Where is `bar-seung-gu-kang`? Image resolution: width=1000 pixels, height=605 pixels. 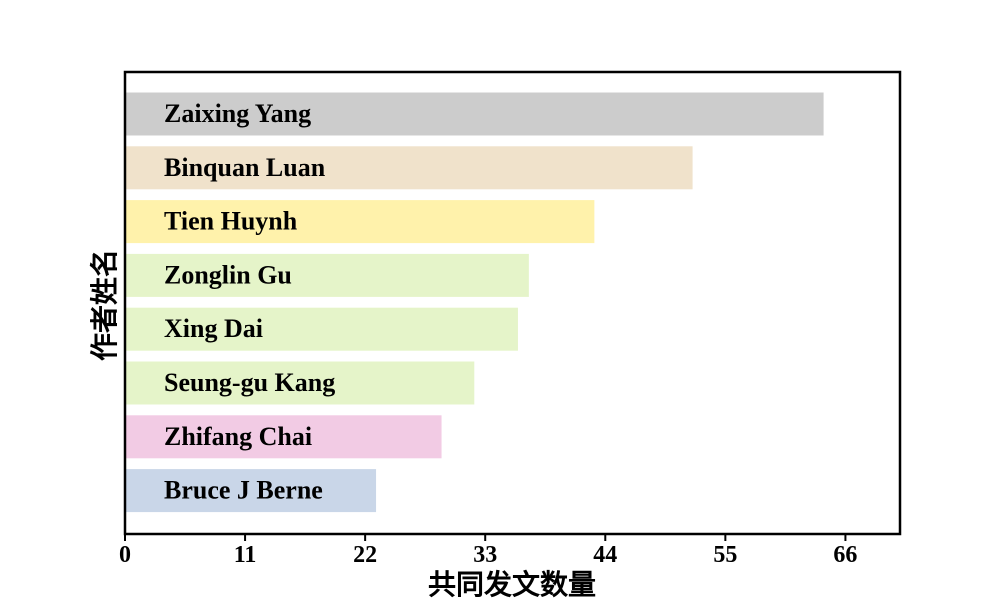 bar-seung-gu-kang is located at coordinates (300, 383).